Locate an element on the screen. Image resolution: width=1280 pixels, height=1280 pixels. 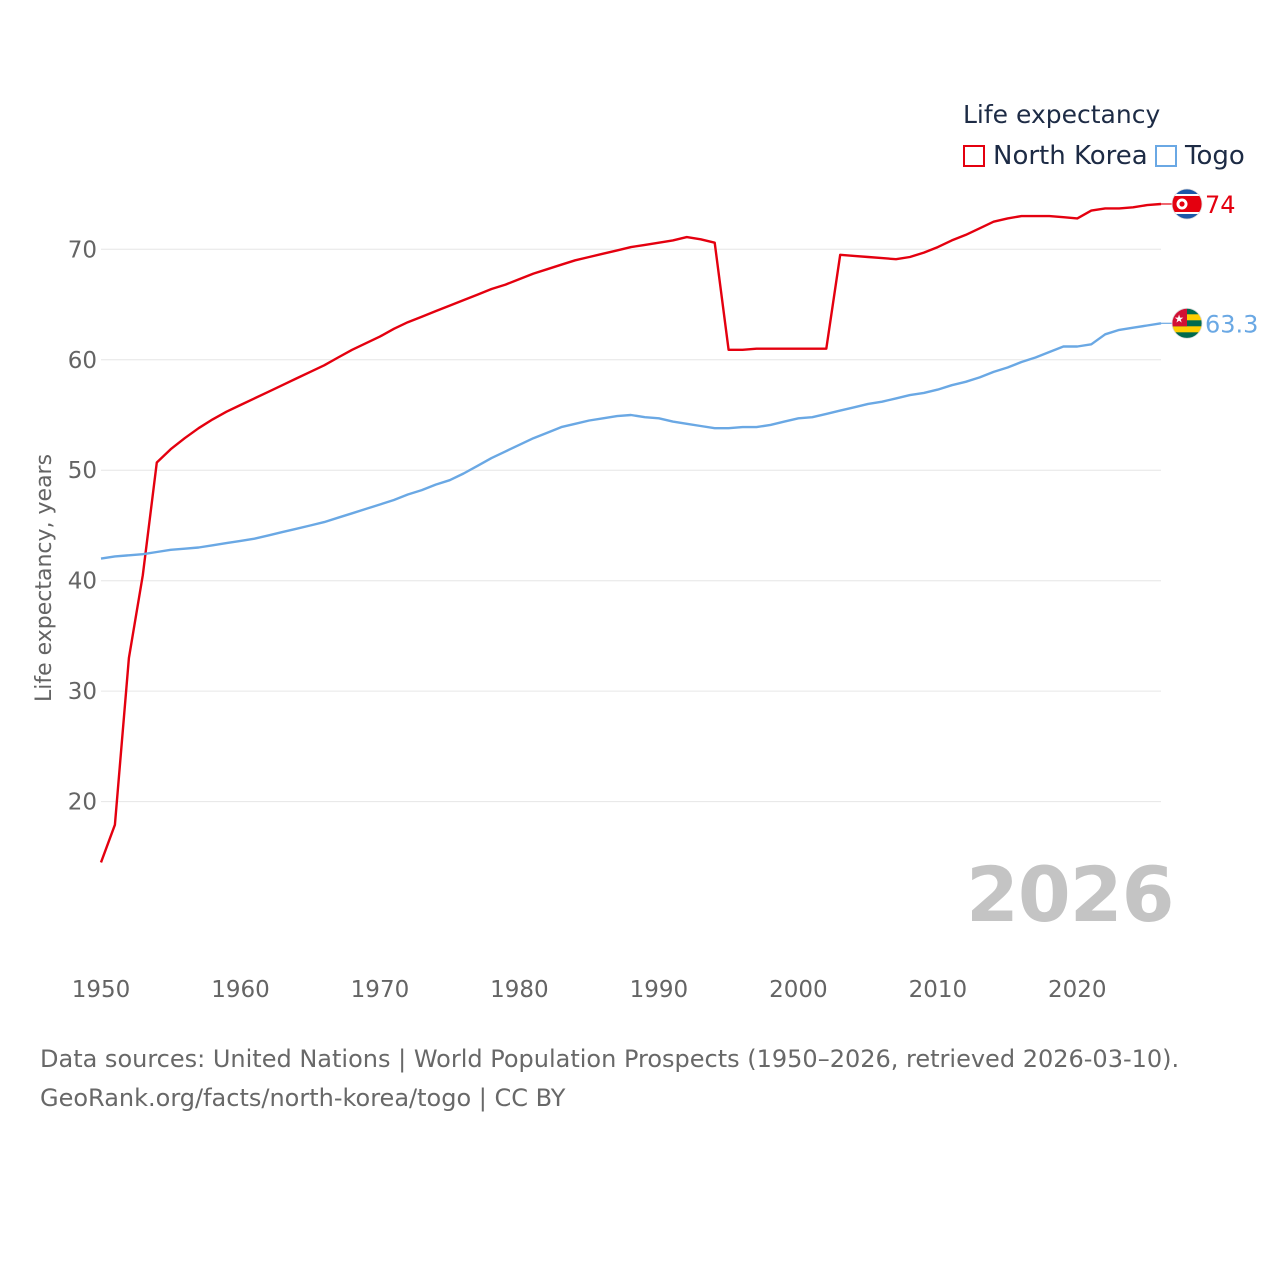
x-tick-1960: 1960 is located at coordinates (240, 990).